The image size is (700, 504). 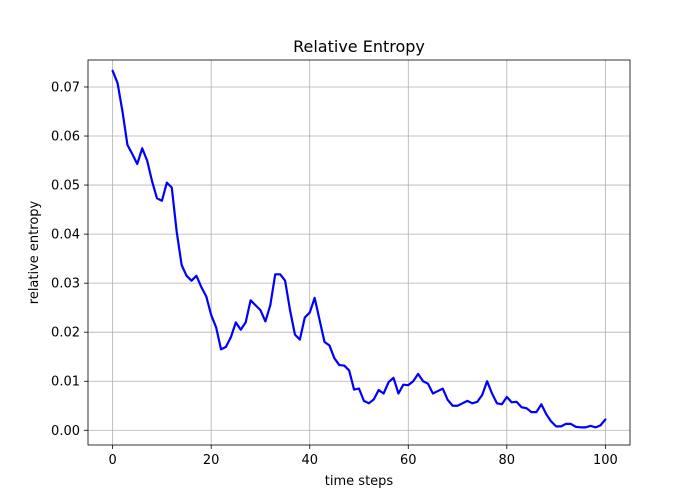 I want to click on x-tick-label: 0, so click(x=112, y=460).